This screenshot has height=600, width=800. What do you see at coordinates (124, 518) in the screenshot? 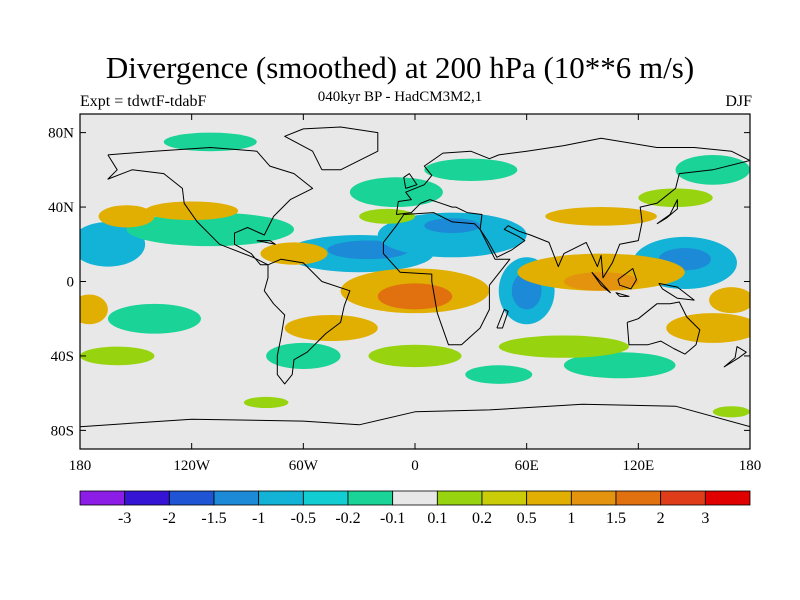
I see `colorbar-label: -3` at bounding box center [124, 518].